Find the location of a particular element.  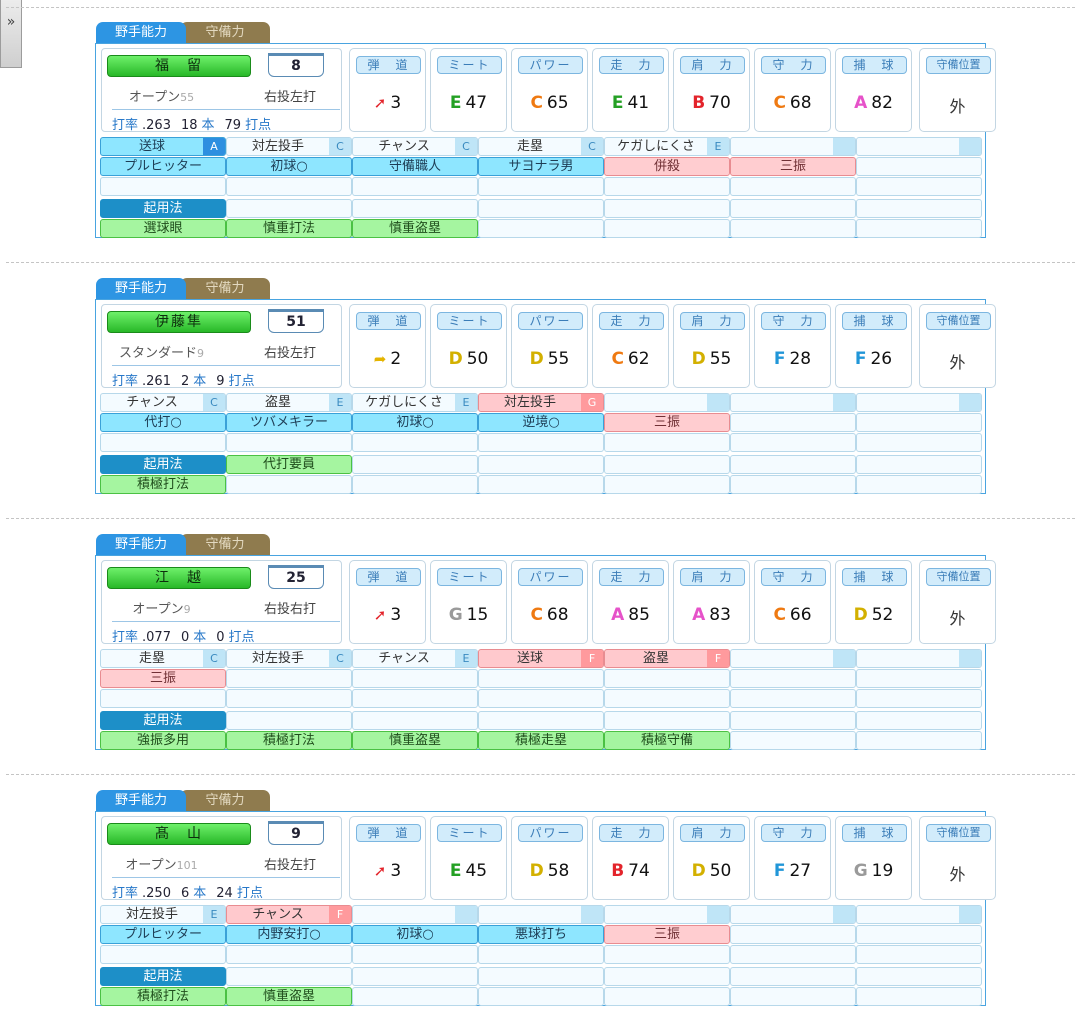

special-ability-cell: 併殺 is located at coordinates (667, 166).